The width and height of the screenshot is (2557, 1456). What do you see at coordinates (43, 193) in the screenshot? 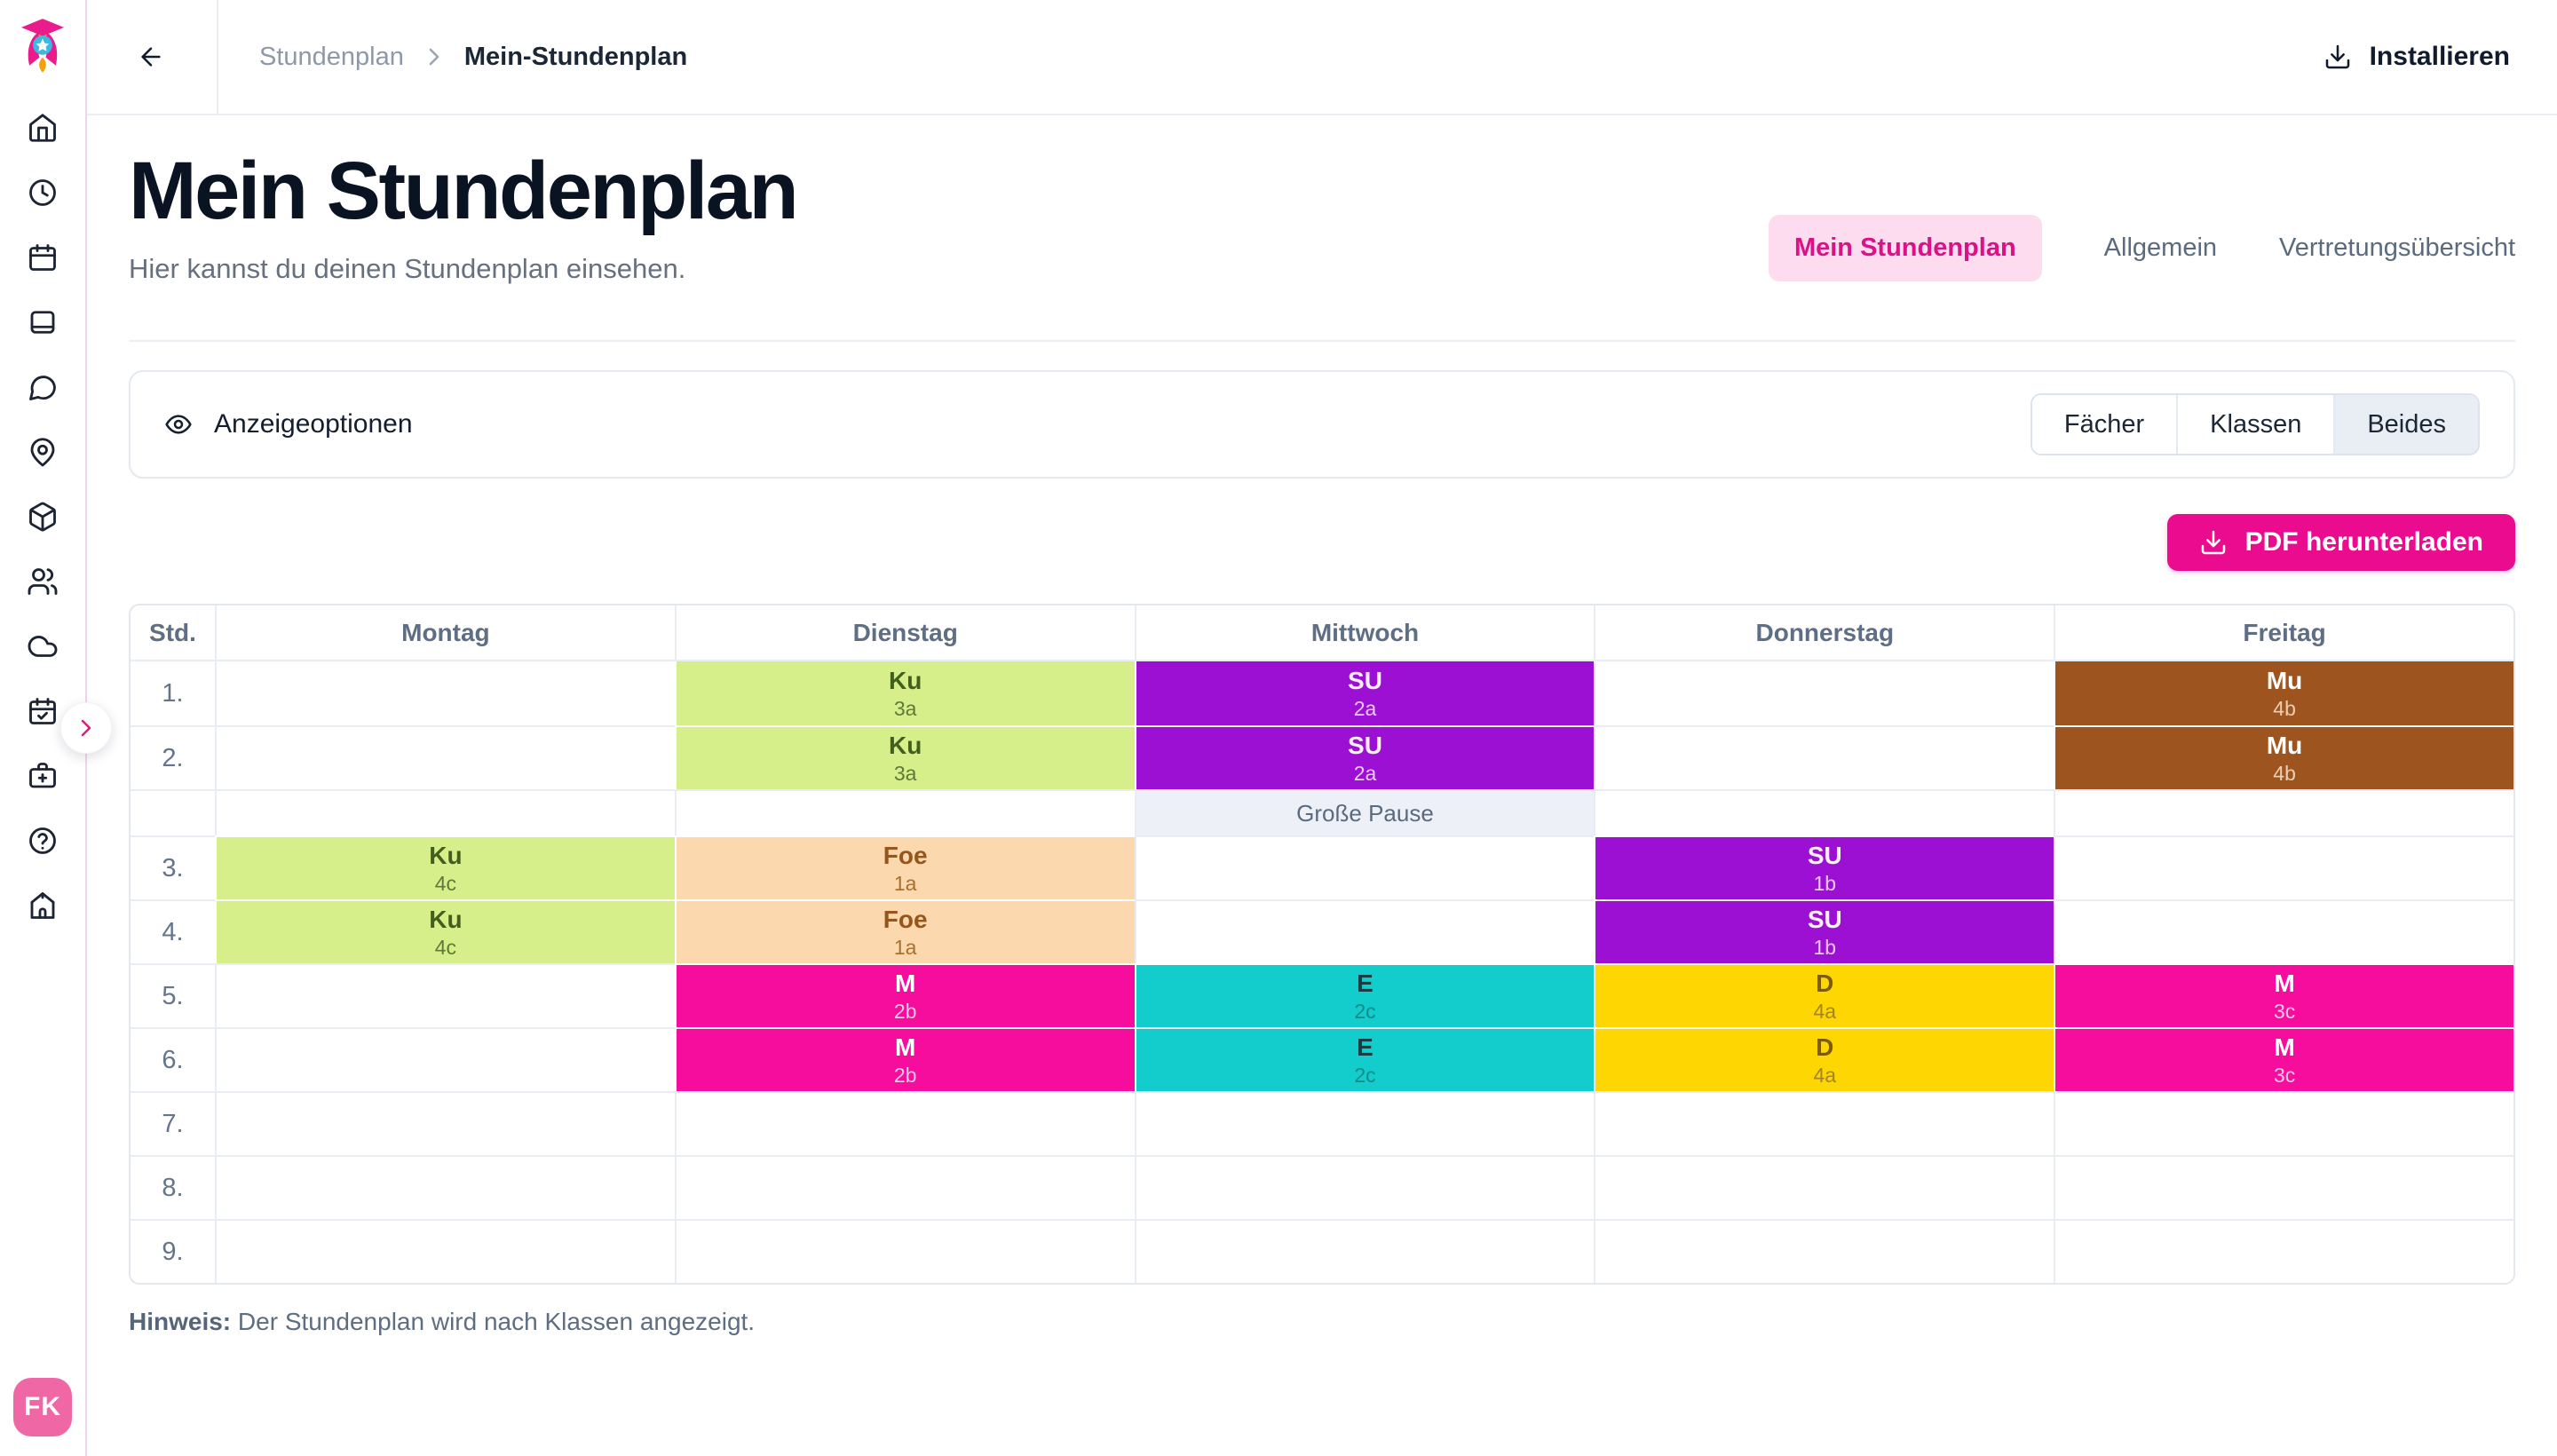
I see `sidebar-item-clock` at bounding box center [43, 193].